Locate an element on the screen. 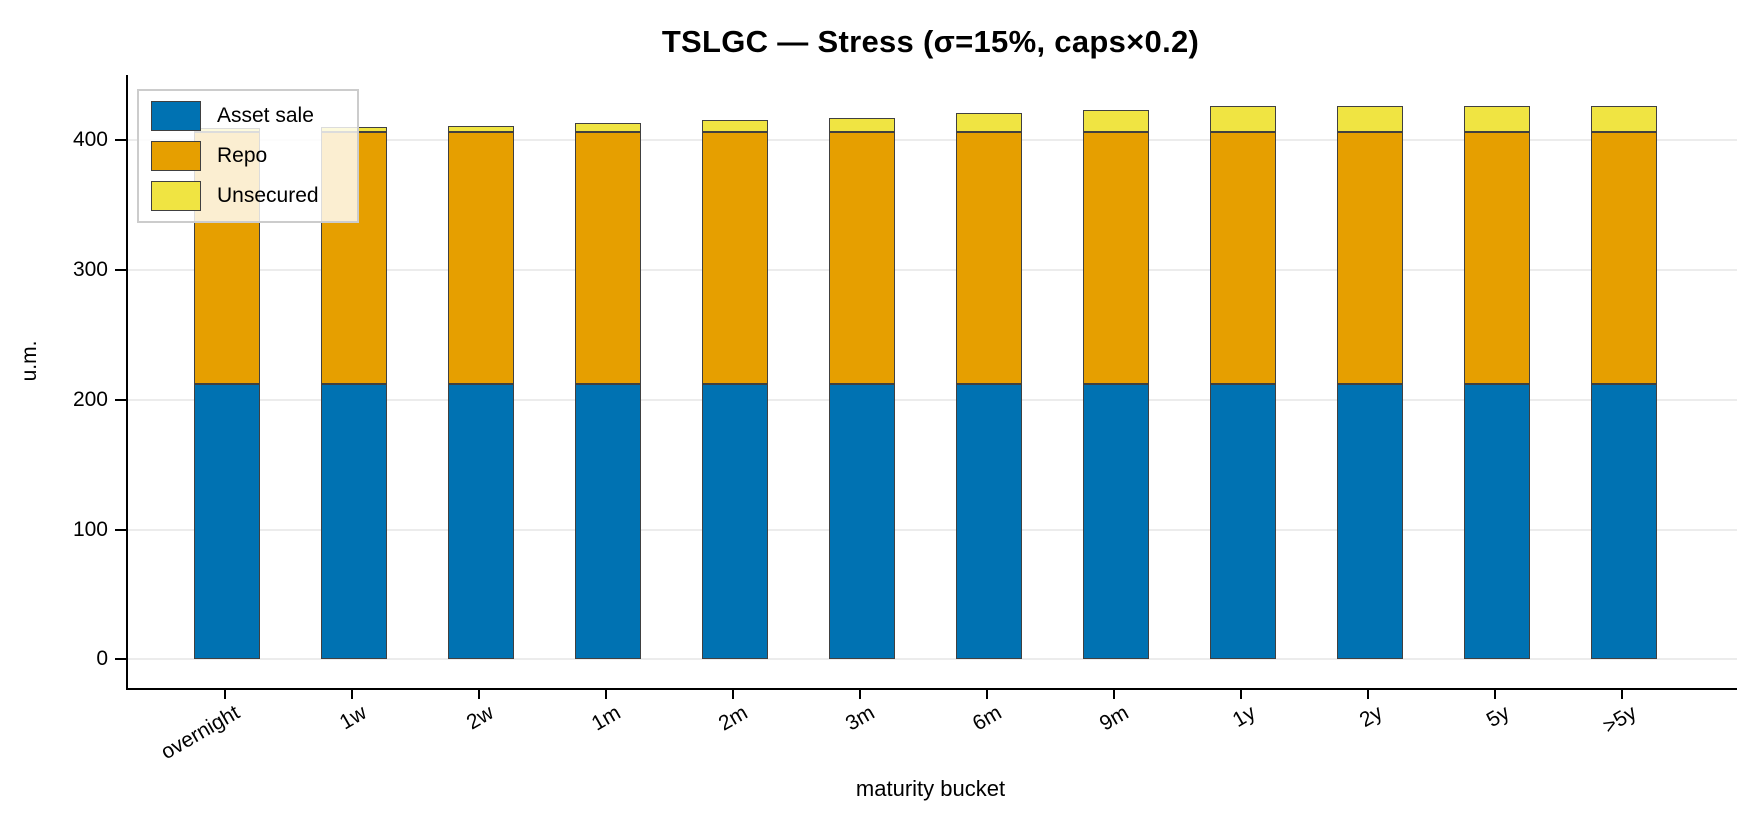 The width and height of the screenshot is (1760, 840). x-tick-label-9m: 9m is located at coordinates (1114, 718).